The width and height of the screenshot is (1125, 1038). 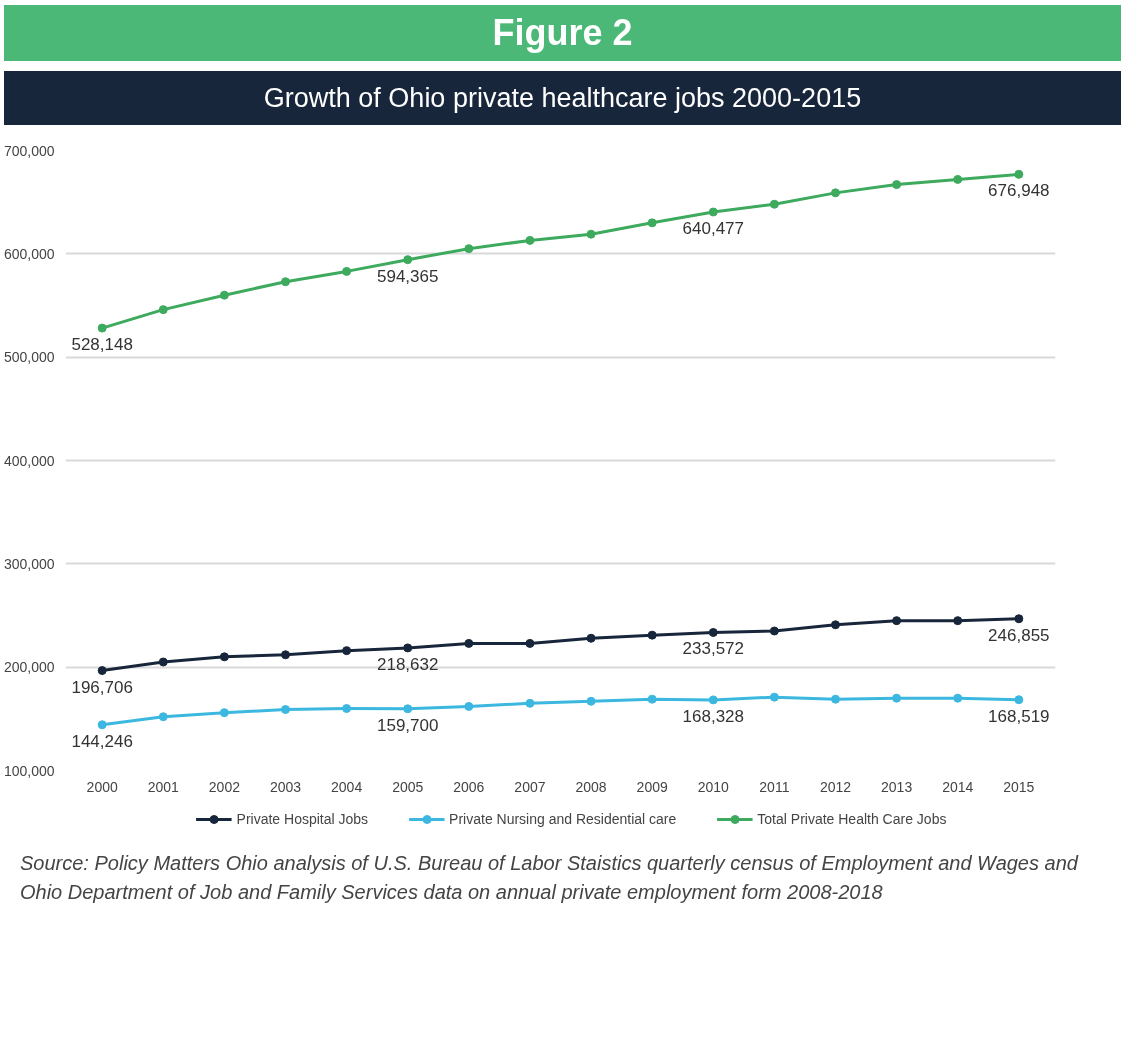 I want to click on x-tick-label: 2005, so click(x=408, y=786).